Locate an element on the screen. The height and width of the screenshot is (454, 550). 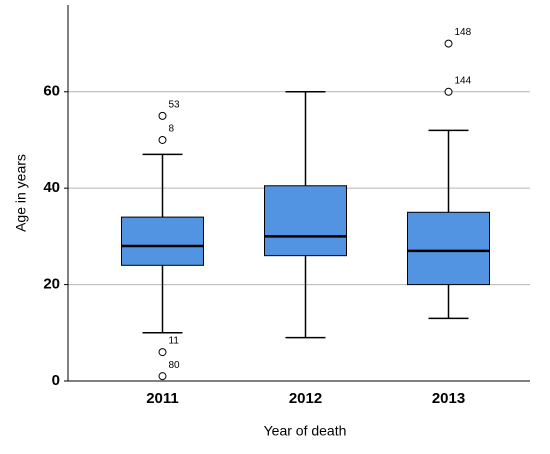
outlier-case: 53 is located at coordinates (175, 105).